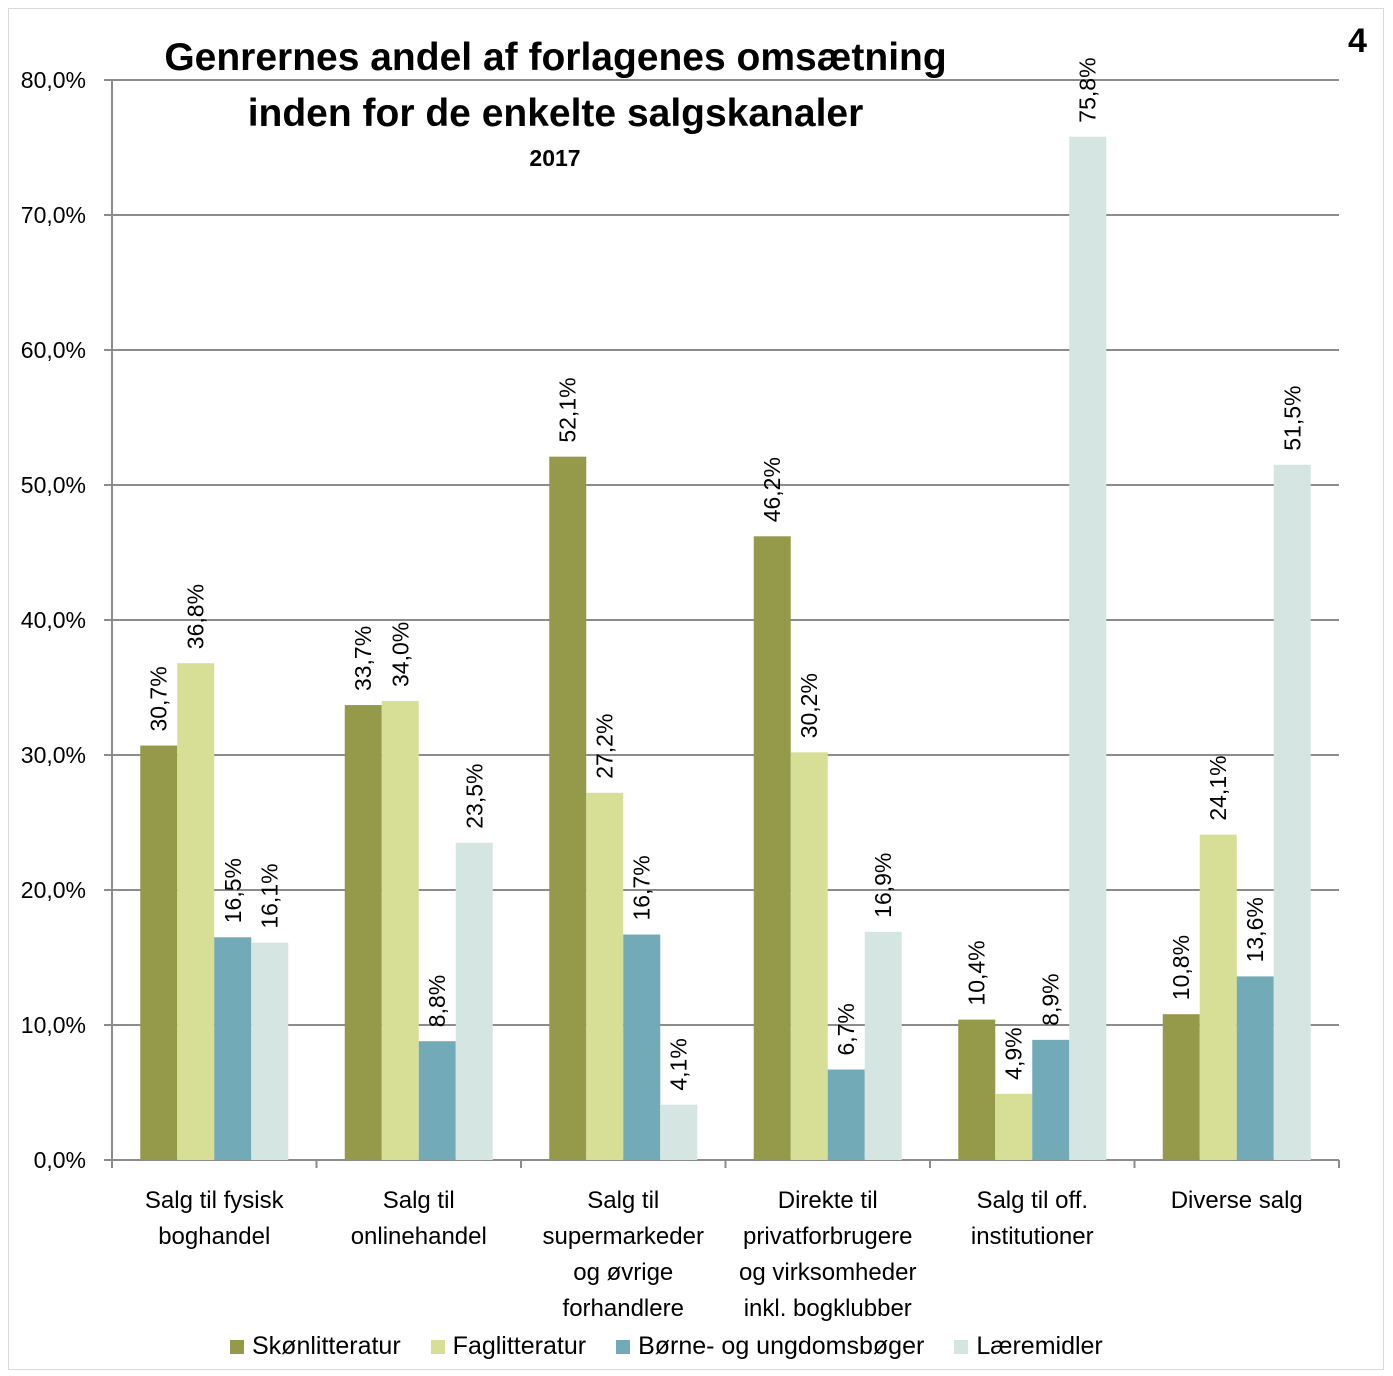  I want to click on data-label: 36,8%, so click(196, 616).